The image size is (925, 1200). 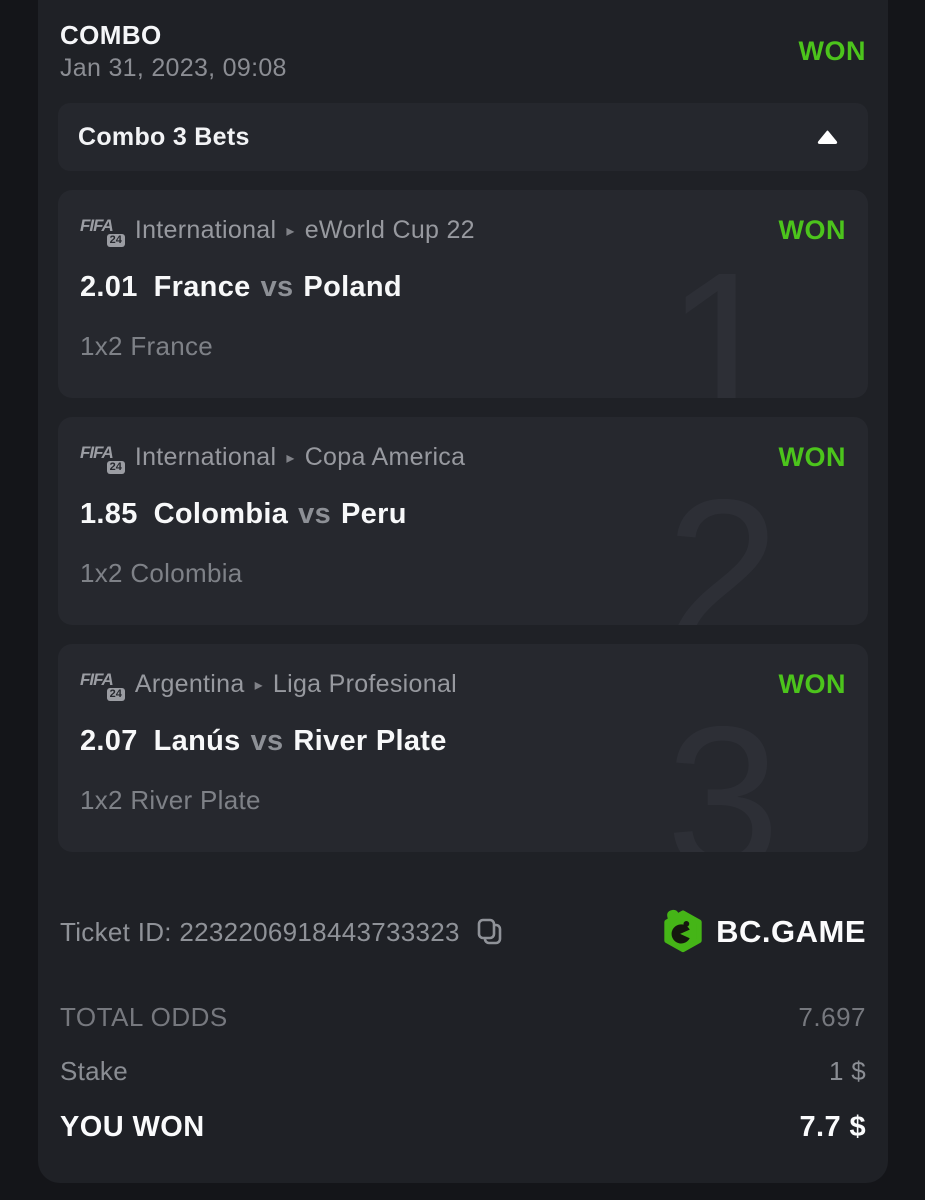 I want to click on league-breadcrumb: International ▸ eWorld Cup 22, so click(x=305, y=230).